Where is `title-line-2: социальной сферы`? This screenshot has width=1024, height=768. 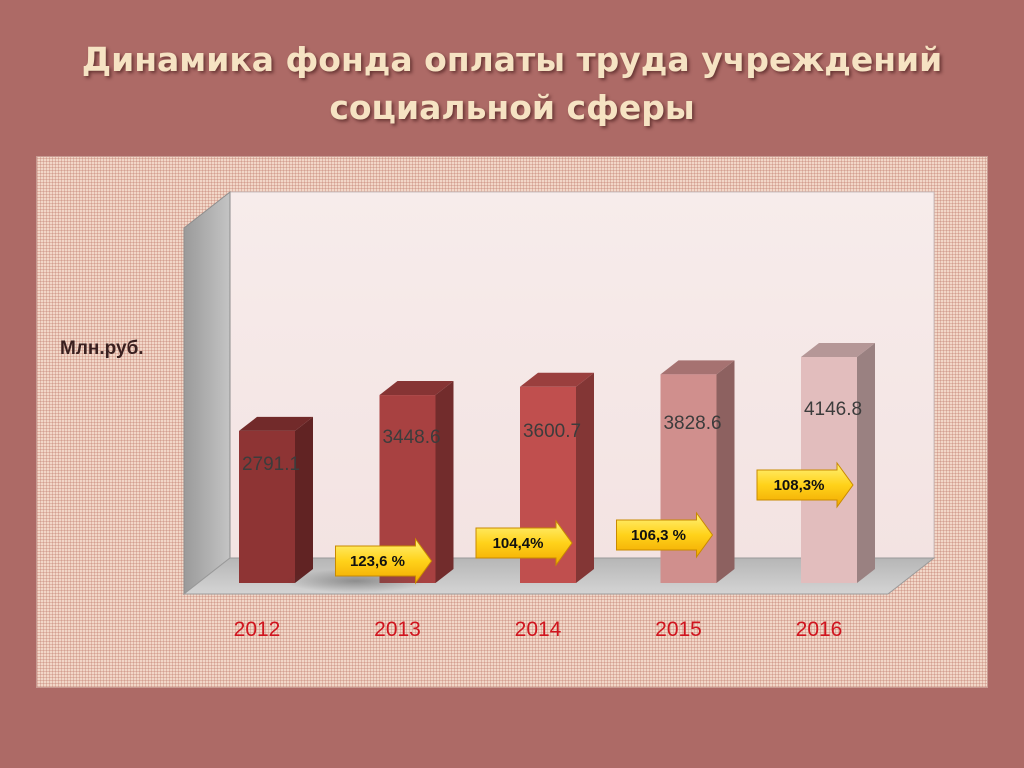 title-line-2: социальной сферы is located at coordinates (512, 107).